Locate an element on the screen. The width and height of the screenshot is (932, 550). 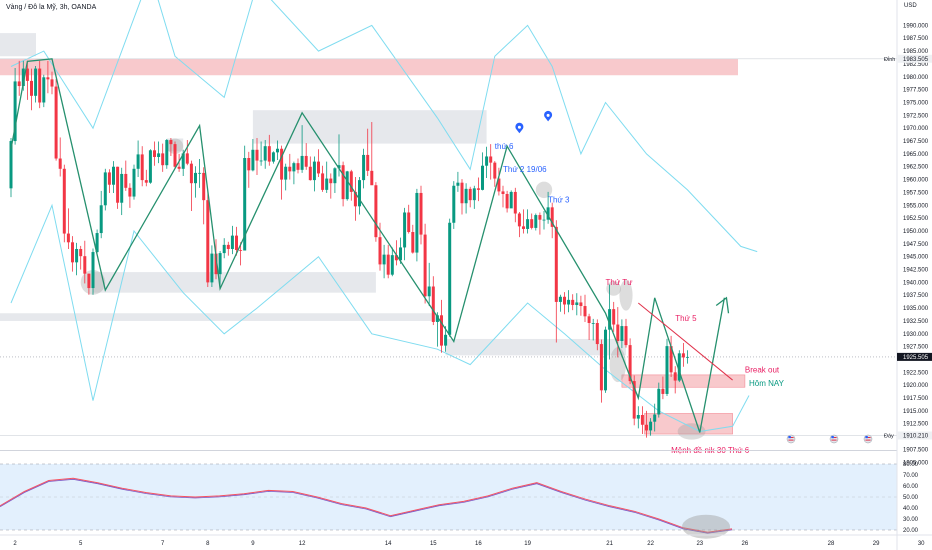
price-tick-label: 1980.000 is located at coordinates (916, 78).